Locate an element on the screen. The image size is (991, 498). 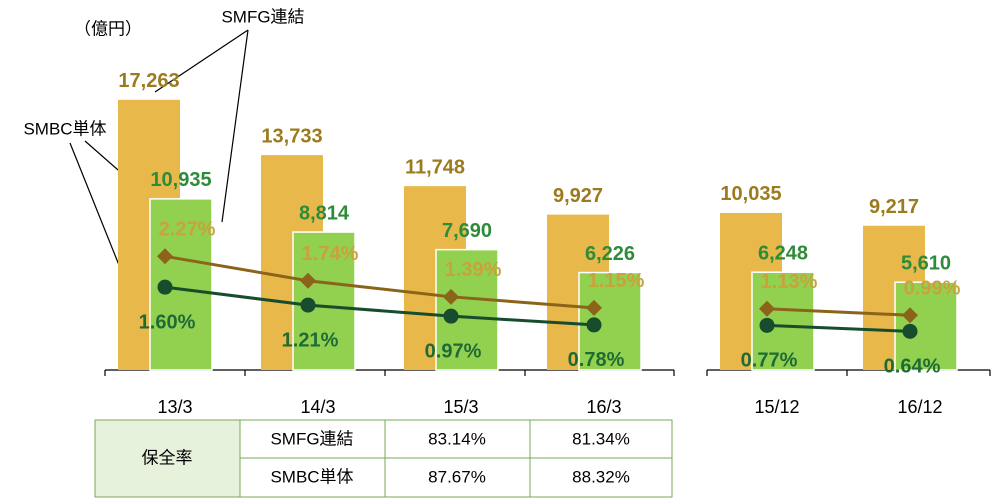
table-header: 保全率 is located at coordinates (167, 457).